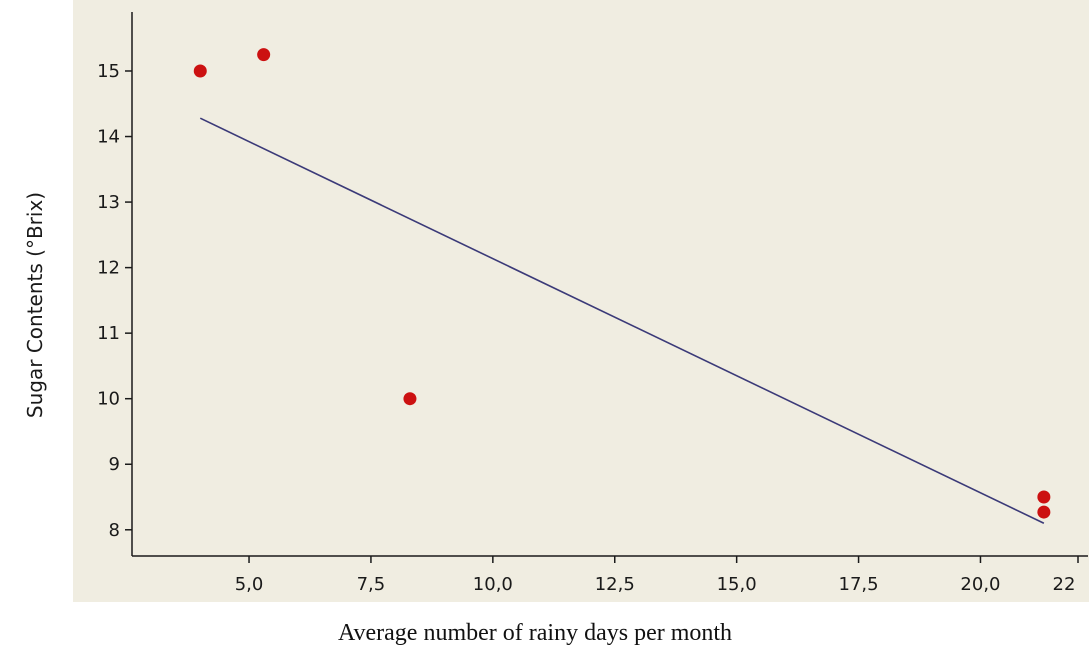 This screenshot has width=1089, height=654. I want to click on y-tick-label: 8, so click(114, 530).